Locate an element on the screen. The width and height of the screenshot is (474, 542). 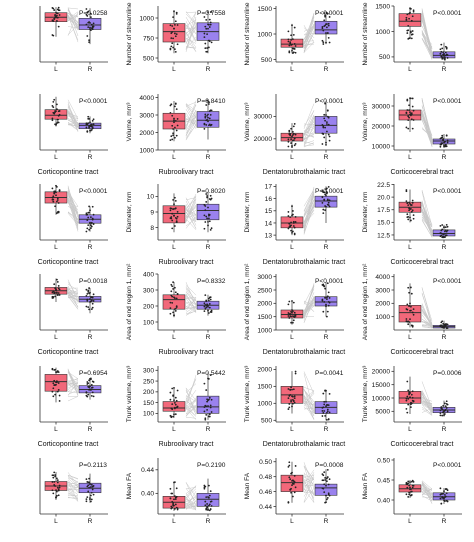
y-tick-label: 8 is located at coordinates (152, 228).